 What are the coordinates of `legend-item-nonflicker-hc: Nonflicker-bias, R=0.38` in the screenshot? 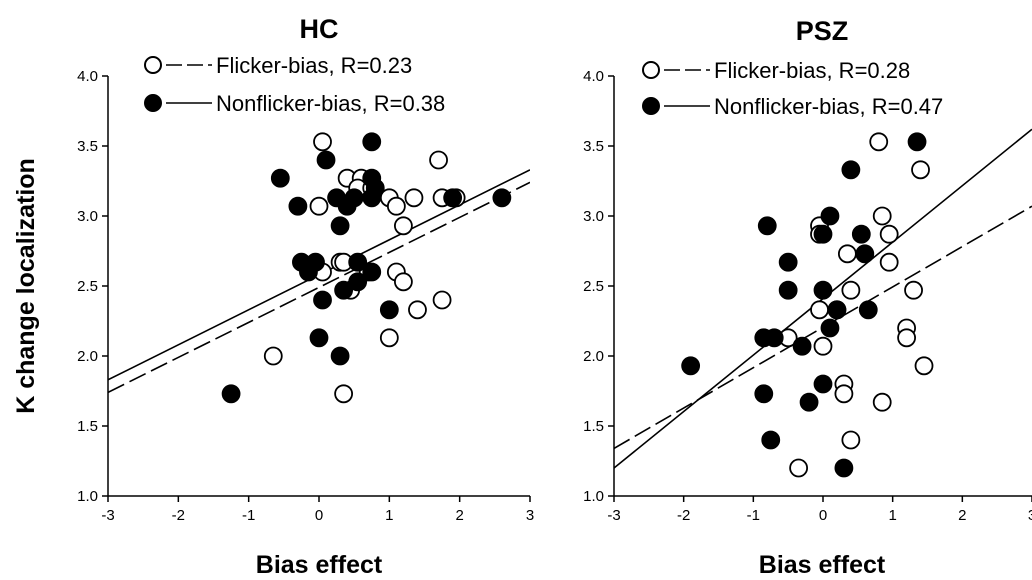 It's located at (294, 103).